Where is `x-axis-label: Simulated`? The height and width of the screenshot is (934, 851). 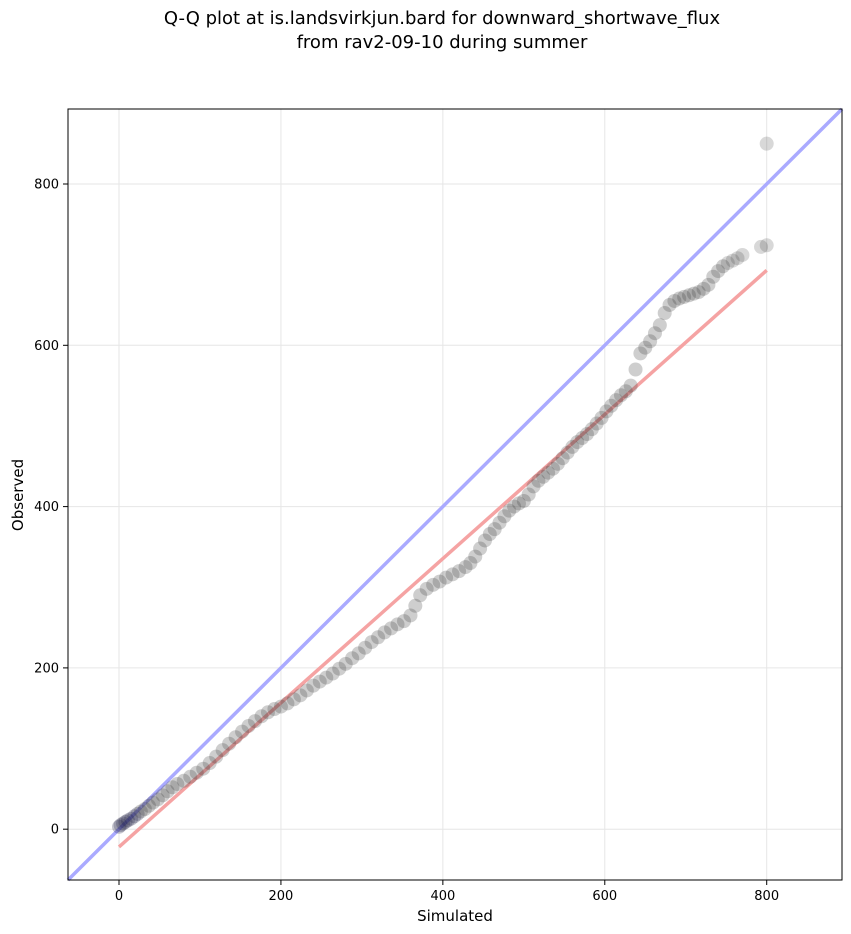
x-axis-label: Simulated is located at coordinates (455, 916).